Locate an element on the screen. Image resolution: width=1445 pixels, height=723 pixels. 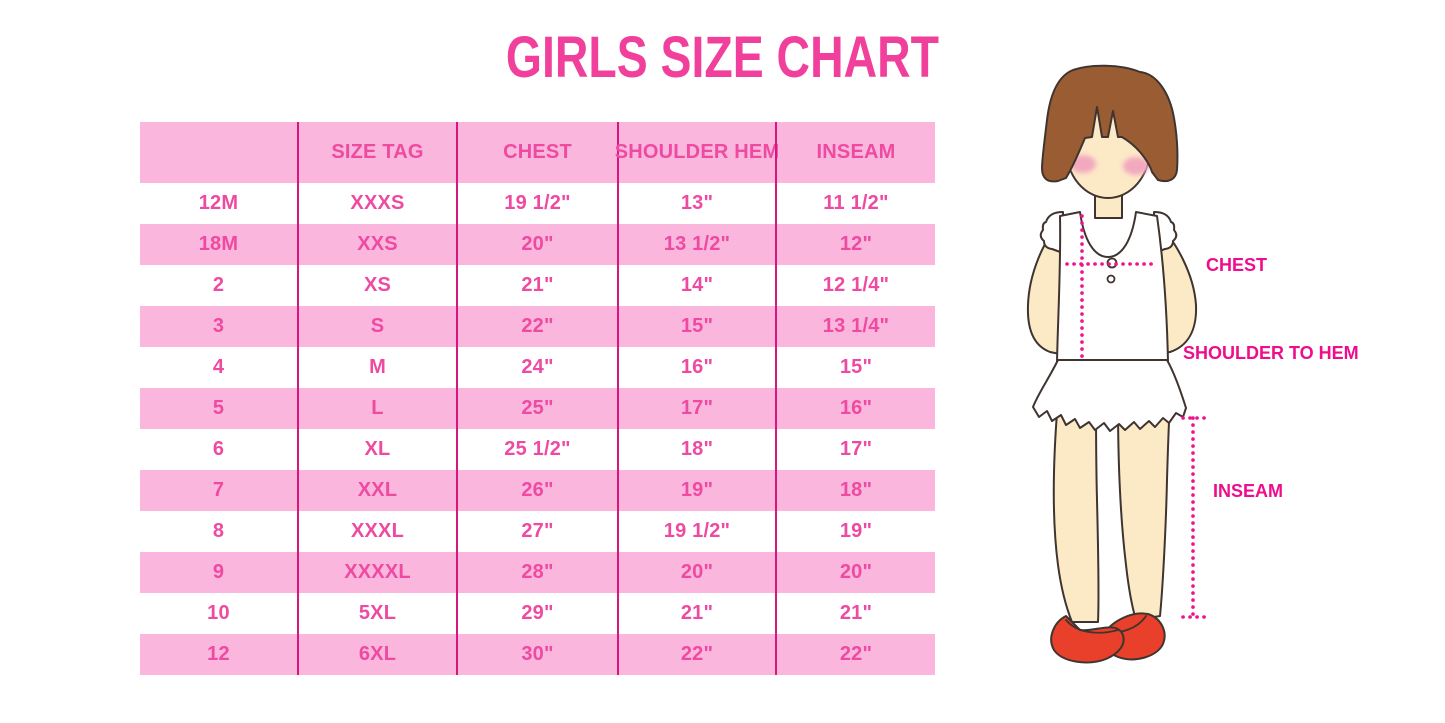
value-cell: 13" is located at coordinates (696, 203).